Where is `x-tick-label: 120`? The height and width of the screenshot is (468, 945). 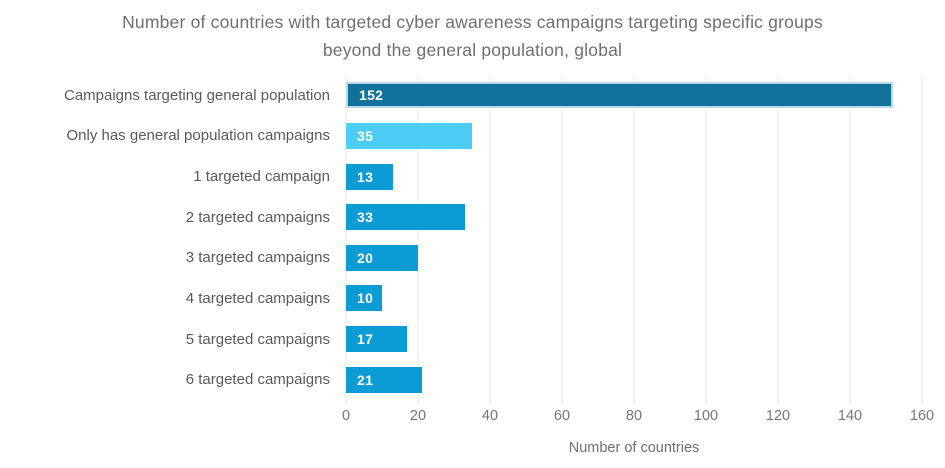
x-tick-label: 120 is located at coordinates (778, 416).